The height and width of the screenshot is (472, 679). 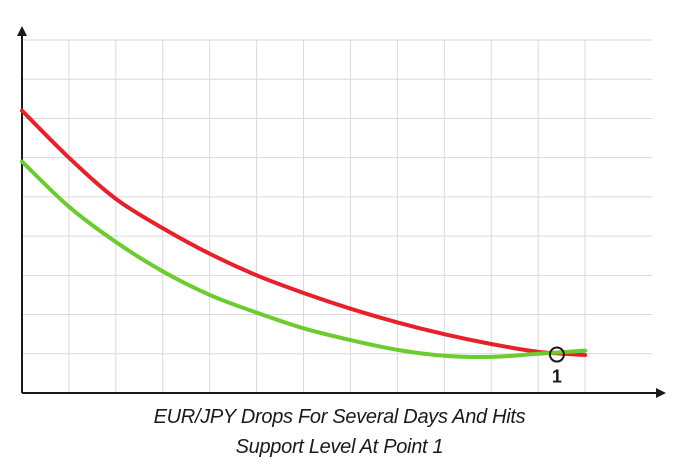 What do you see at coordinates (22, 31) in the screenshot?
I see `y-axis-arrow` at bounding box center [22, 31].